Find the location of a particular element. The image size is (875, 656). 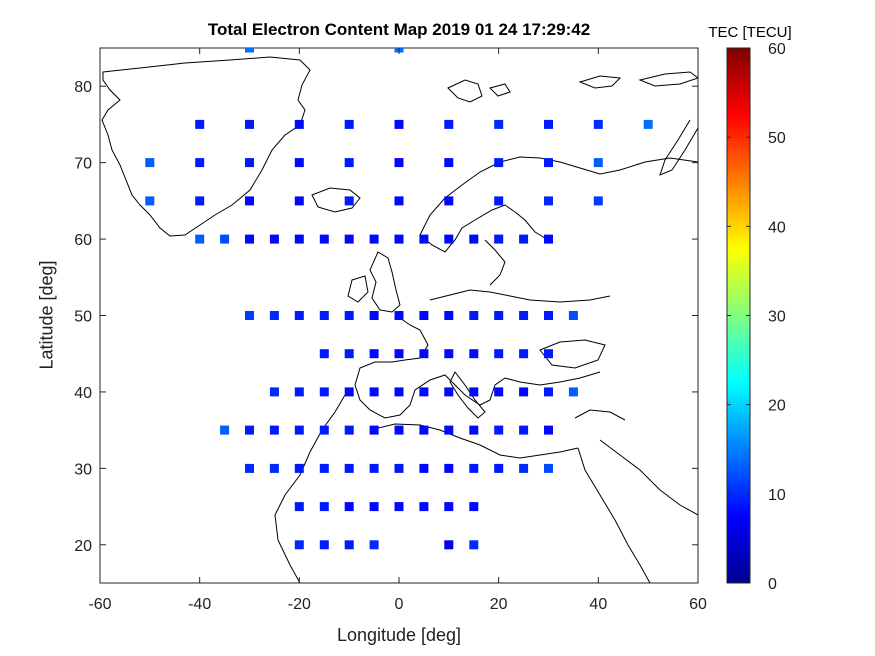

x-axis-label: Longitude [deg] is located at coordinates (399, 635).